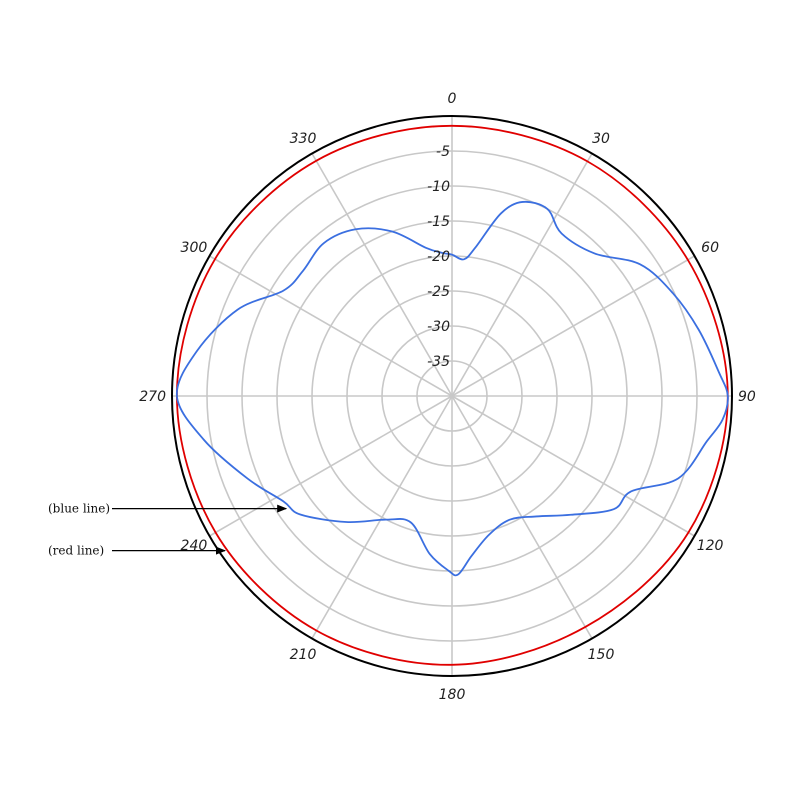 Image resolution: width=800 pixels, height=800 pixels. What do you see at coordinates (747, 397) in the screenshot?
I see `angle-label-90: 90` at bounding box center [747, 397].